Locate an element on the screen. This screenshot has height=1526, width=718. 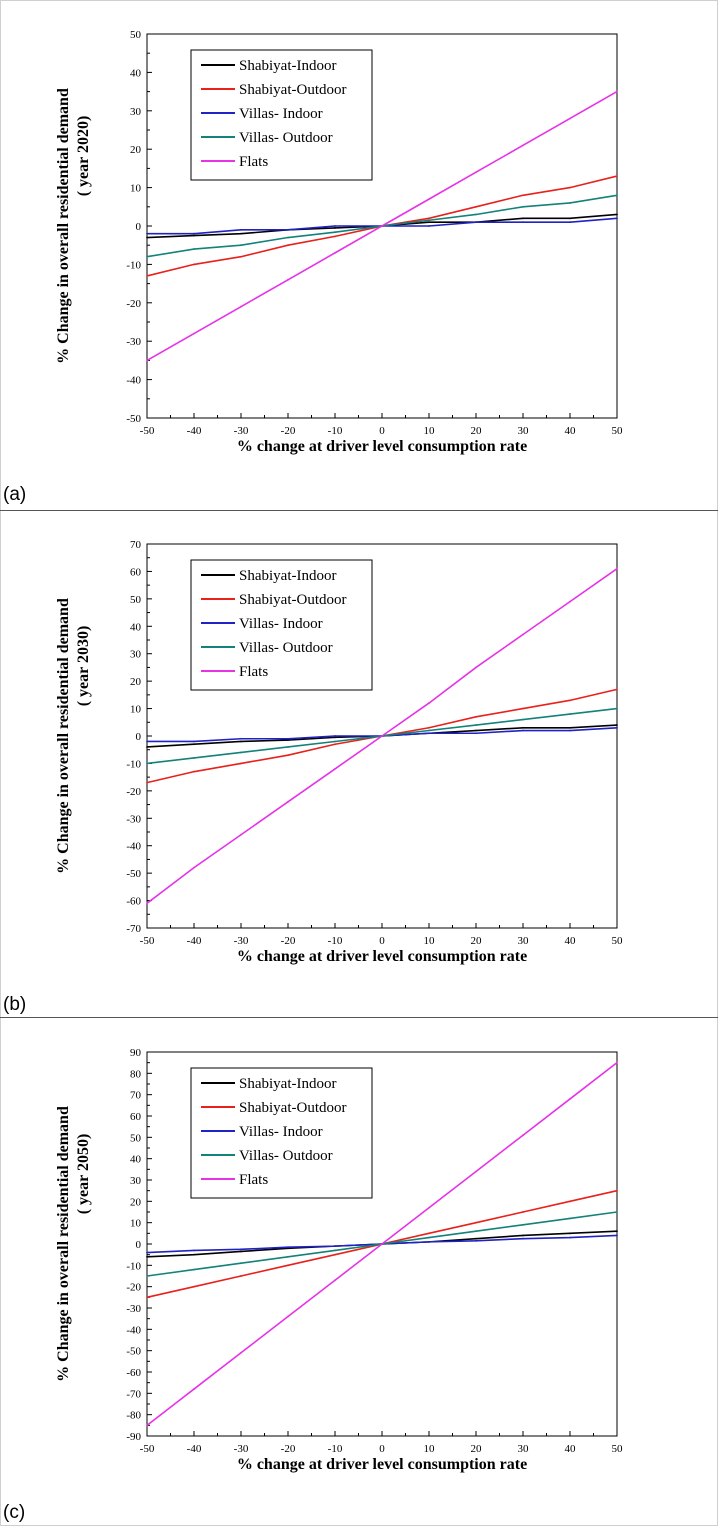
x-tick-label: 30 is located at coordinates (524, 431).